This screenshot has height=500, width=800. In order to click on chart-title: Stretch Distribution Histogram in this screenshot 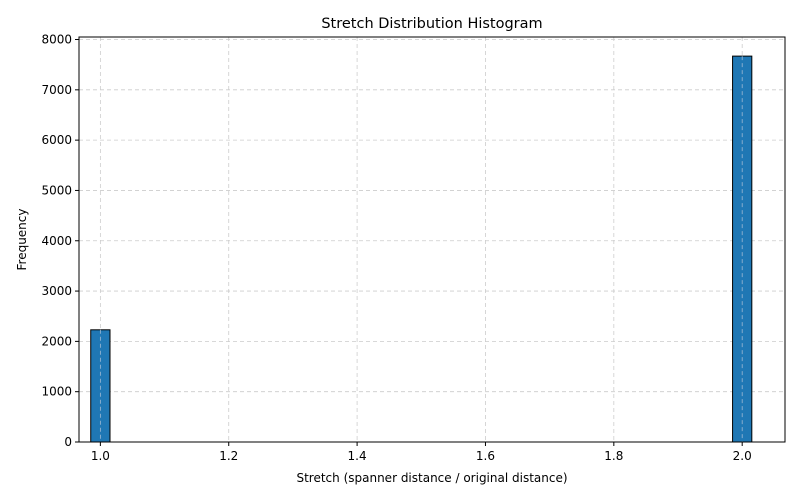, I will do `click(431, 24)`.